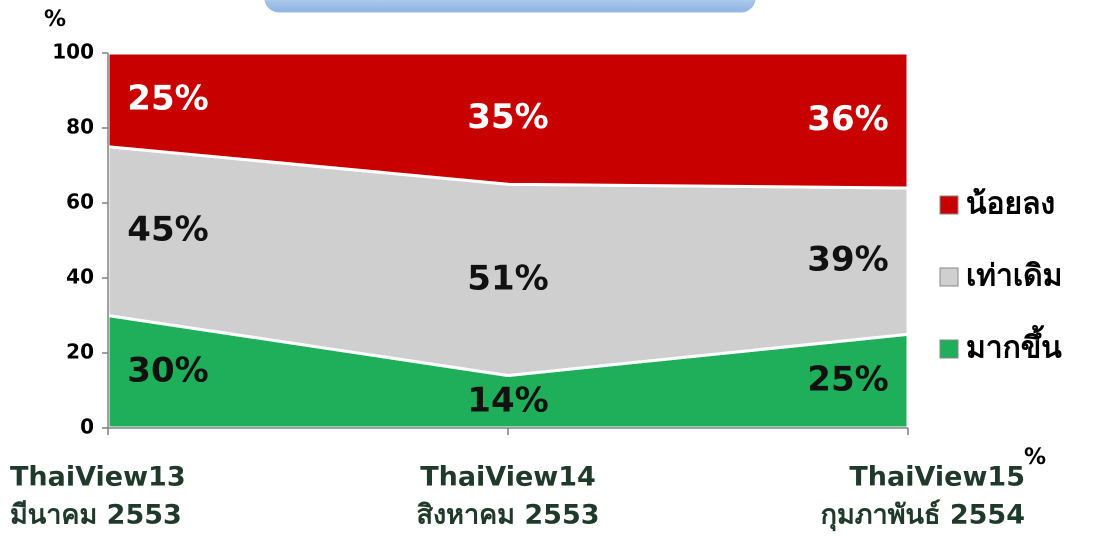 The image size is (1096, 536). I want to click on x-tick-label: ThaiView14, so click(508, 477).